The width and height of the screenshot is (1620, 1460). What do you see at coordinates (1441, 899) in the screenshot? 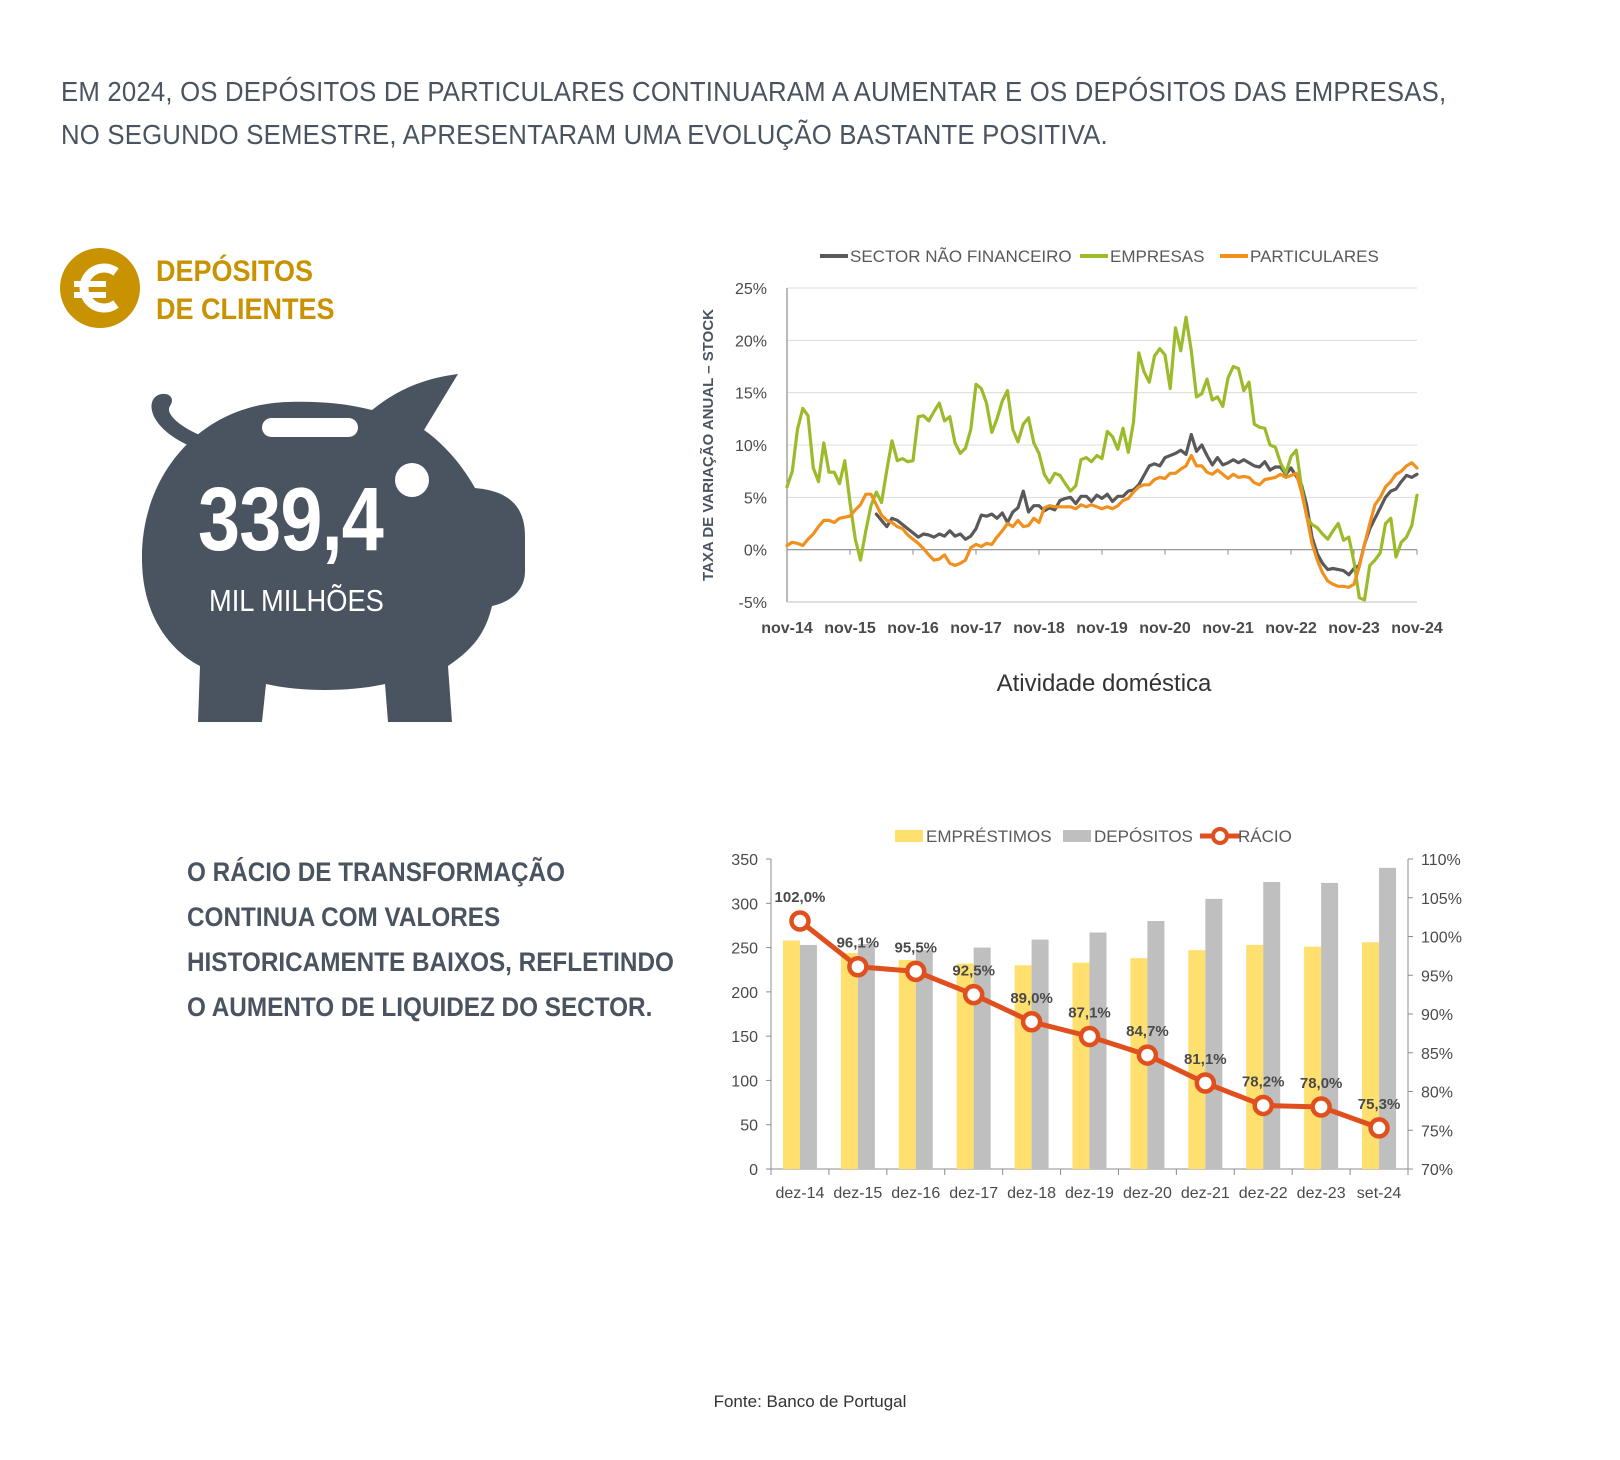
I see `y2-tick-label: 105%` at bounding box center [1441, 899].